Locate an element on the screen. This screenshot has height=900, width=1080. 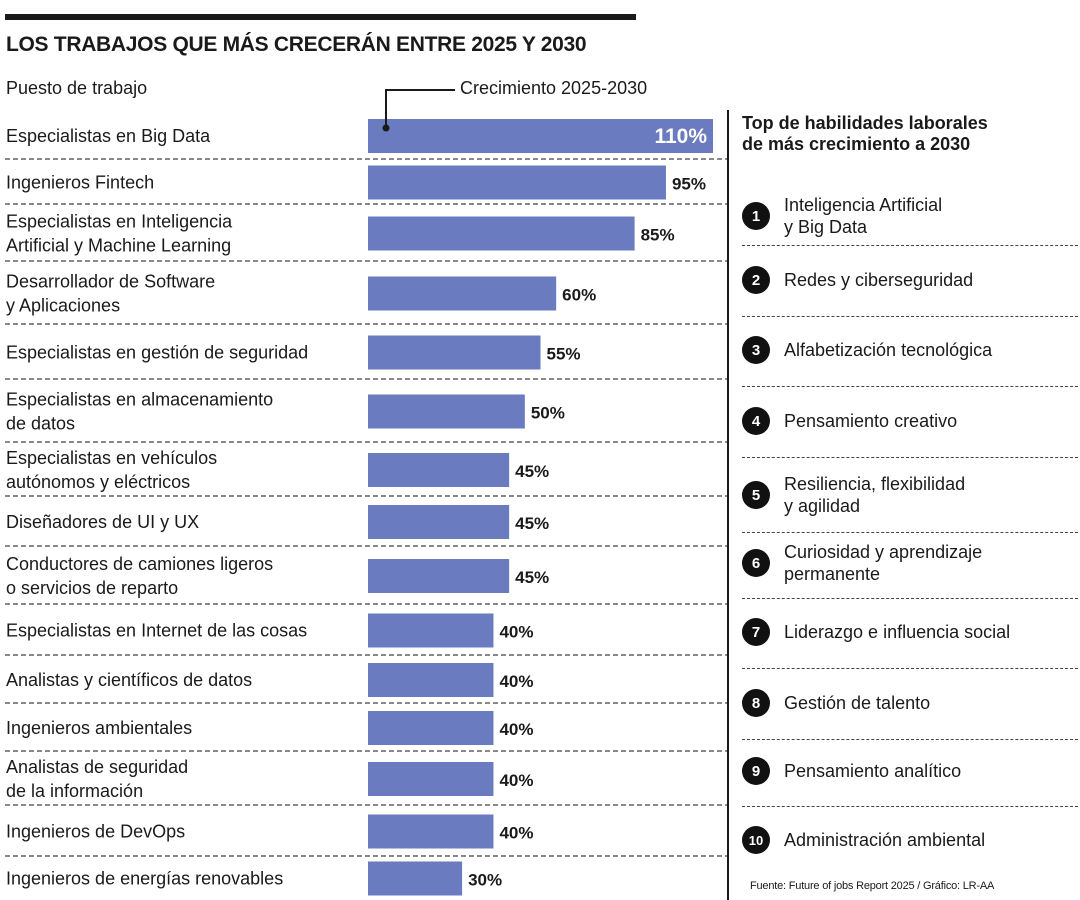
skill-item: 6 Curiosidad y aprendizaje permanente is located at coordinates (910, 563).